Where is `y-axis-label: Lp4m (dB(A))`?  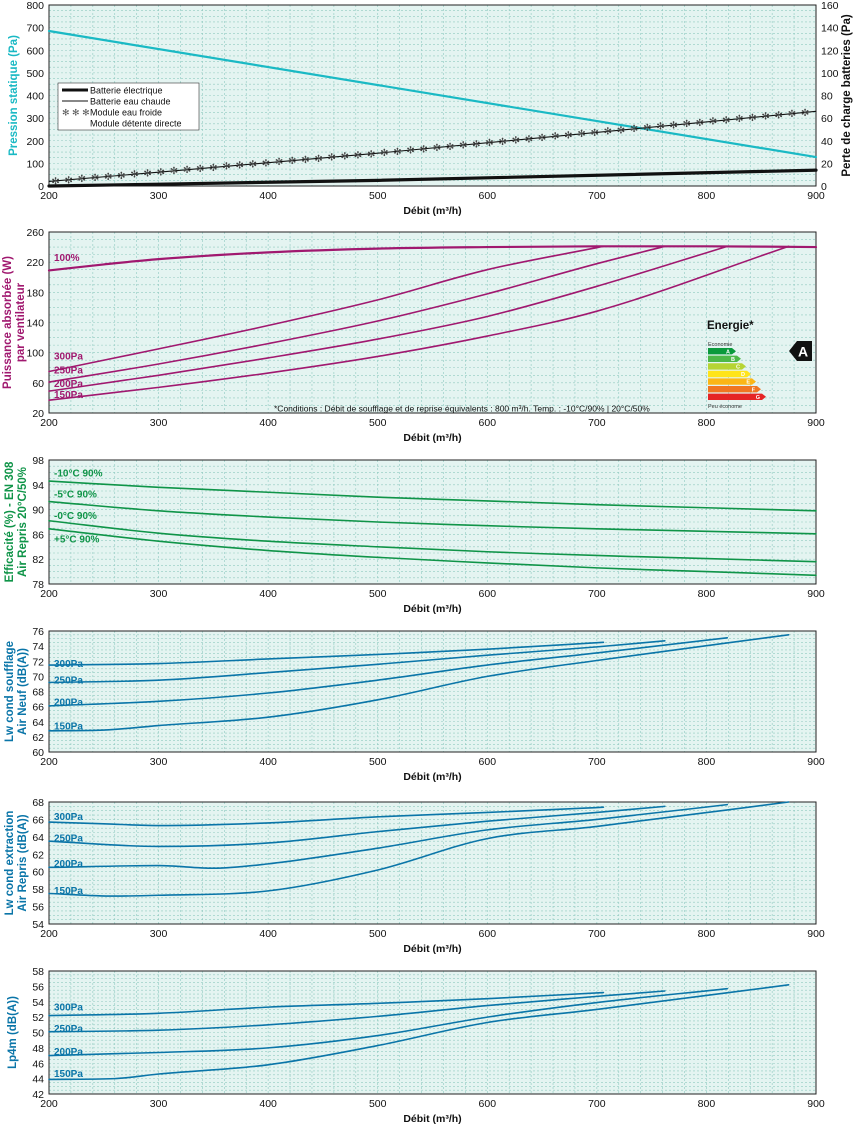 y-axis-label: Lp4m (dB(A)) is located at coordinates (13, 1032).